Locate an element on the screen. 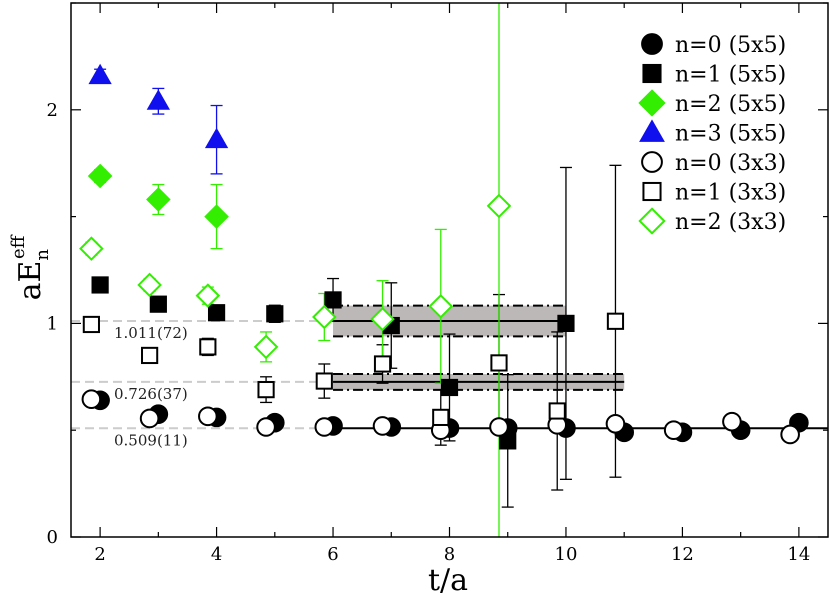 The width and height of the screenshot is (830, 597). y-axis-label: aEneff is located at coordinates (30, 267).